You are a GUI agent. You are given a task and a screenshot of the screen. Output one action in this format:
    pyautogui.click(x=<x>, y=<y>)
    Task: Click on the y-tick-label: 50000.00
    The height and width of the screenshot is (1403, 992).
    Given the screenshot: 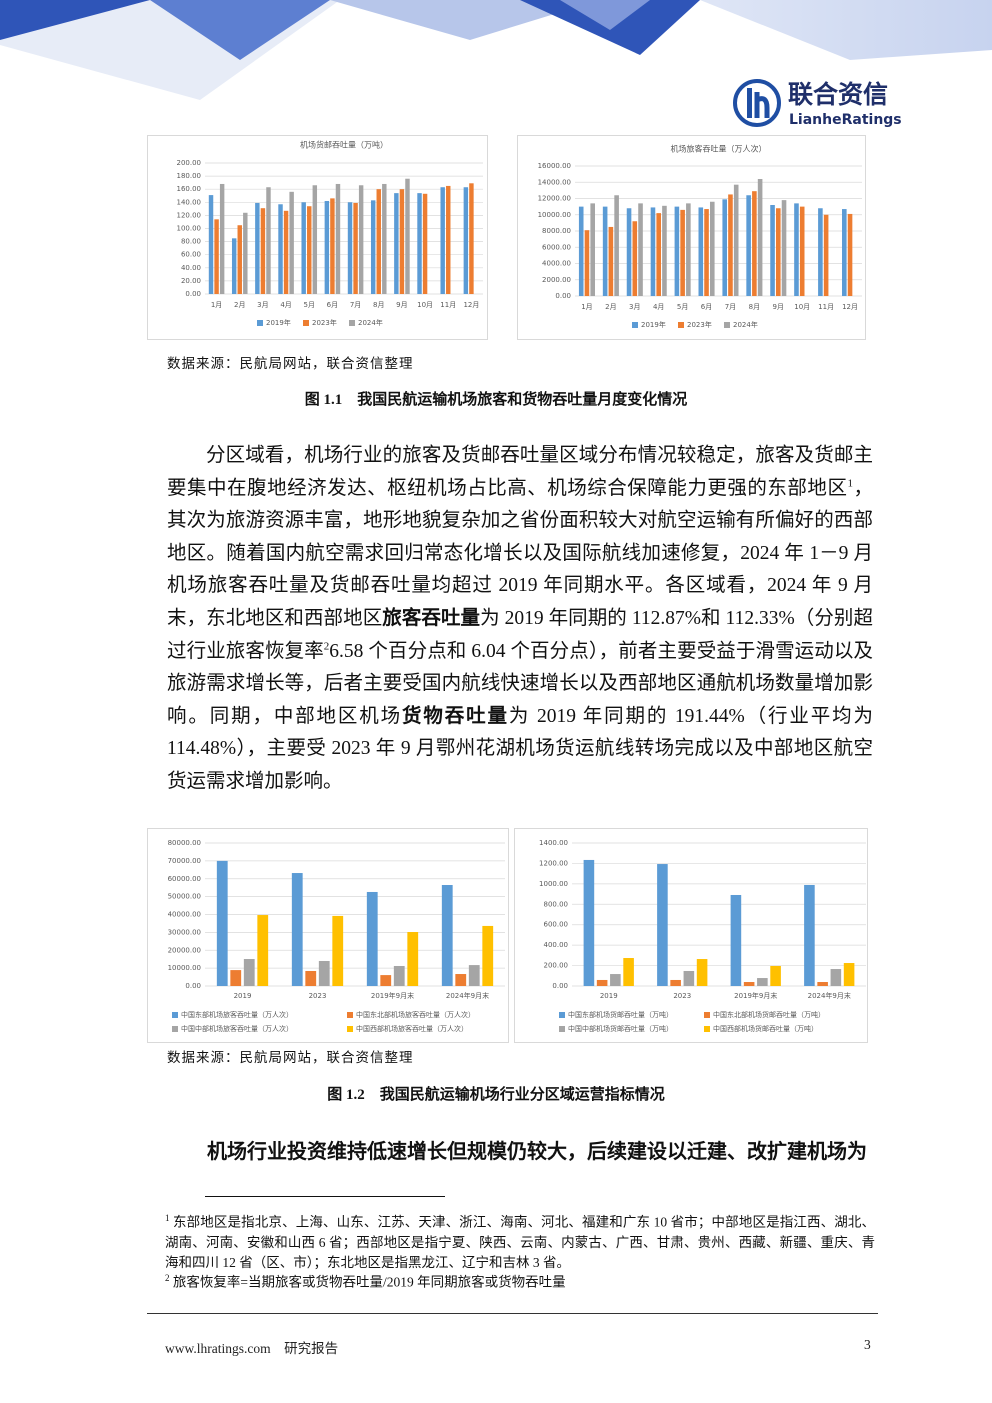 What is the action you would take?
    pyautogui.click(x=184, y=897)
    